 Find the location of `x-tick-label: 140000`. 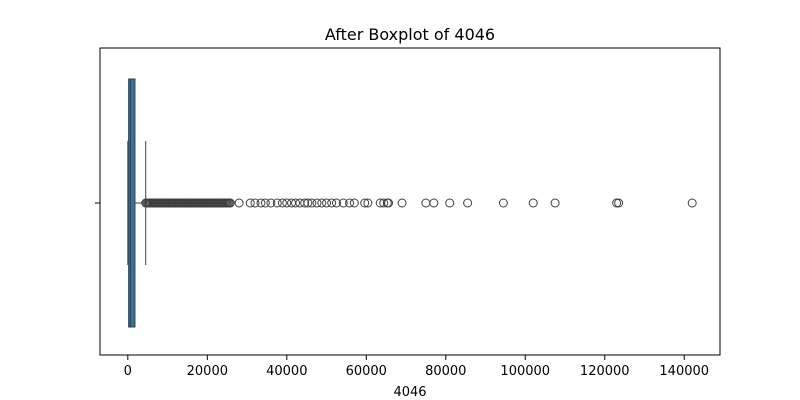

x-tick-label: 140000 is located at coordinates (684, 371).